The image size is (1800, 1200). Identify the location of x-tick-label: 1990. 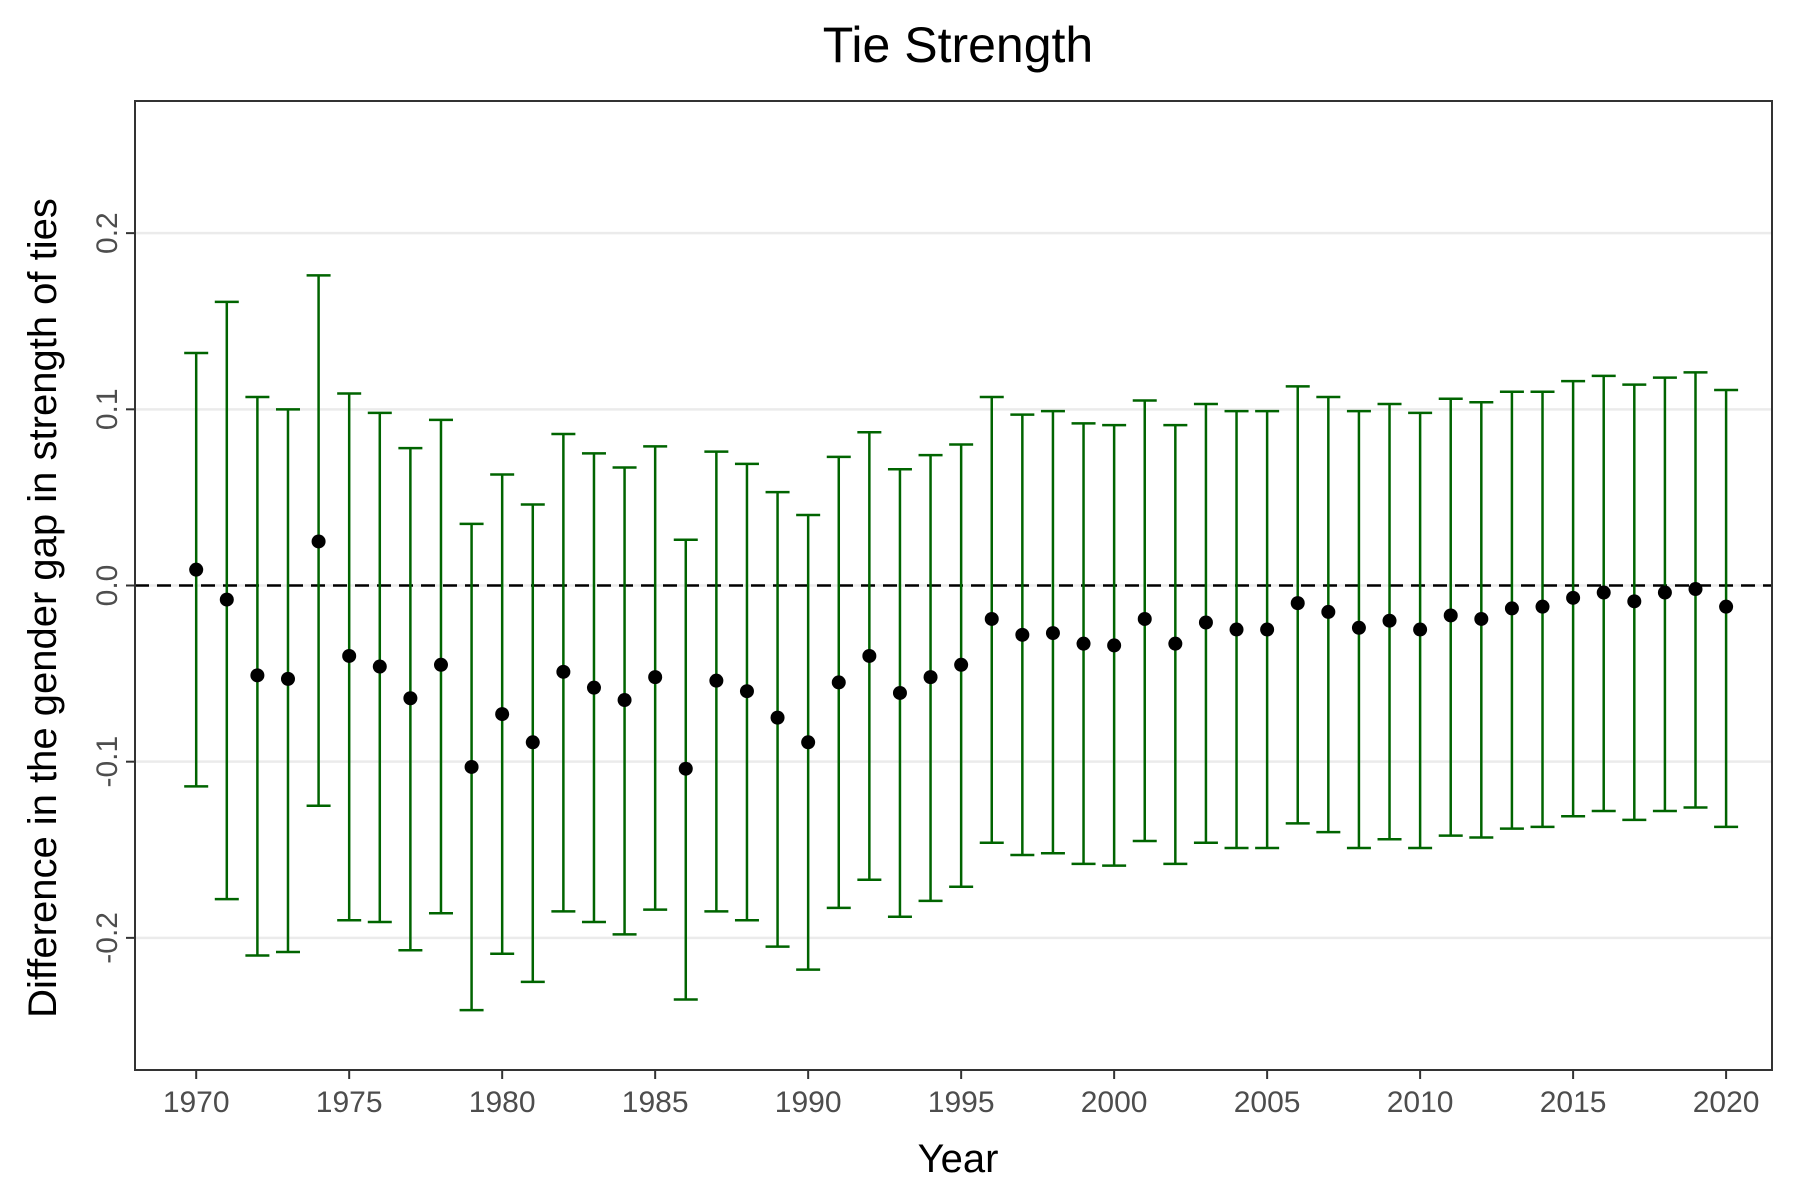
(808, 1102).